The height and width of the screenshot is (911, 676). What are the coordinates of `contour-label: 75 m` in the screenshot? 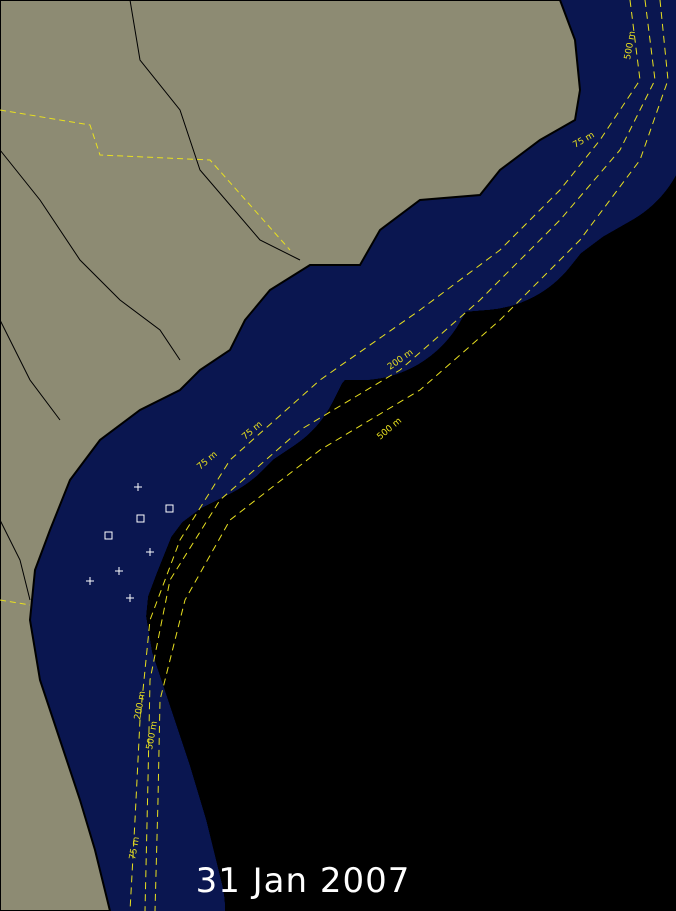 It's located at (135, 848).